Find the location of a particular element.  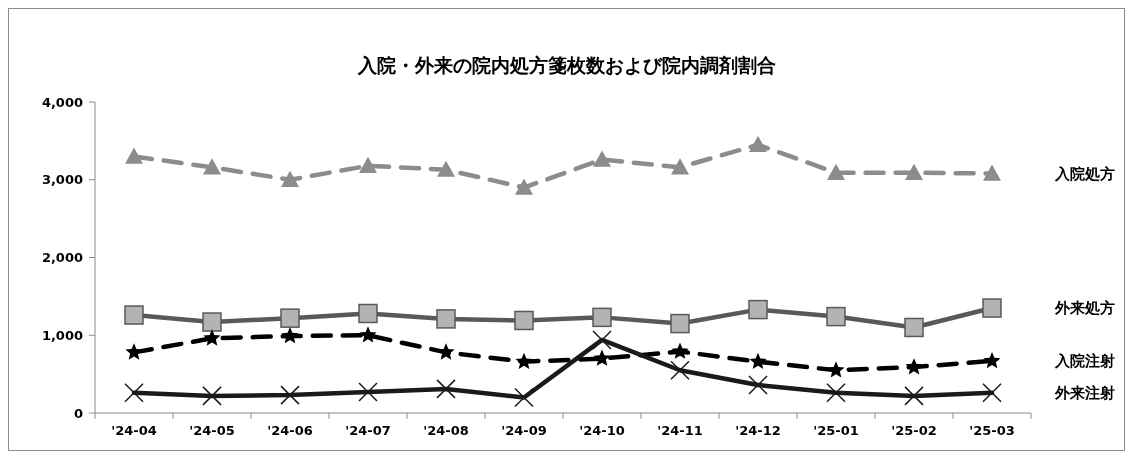

x-tick-label: '25-01 is located at coordinates (836, 430).